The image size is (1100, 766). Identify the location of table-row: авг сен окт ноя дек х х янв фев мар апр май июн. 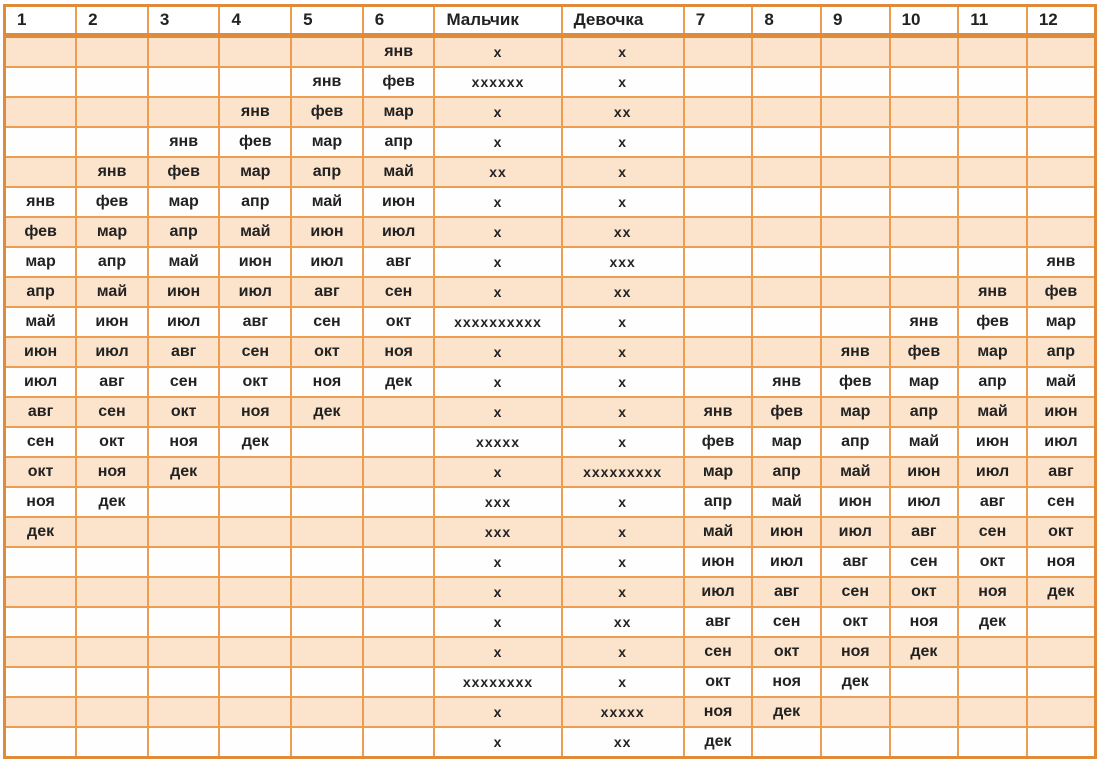
(550, 412).